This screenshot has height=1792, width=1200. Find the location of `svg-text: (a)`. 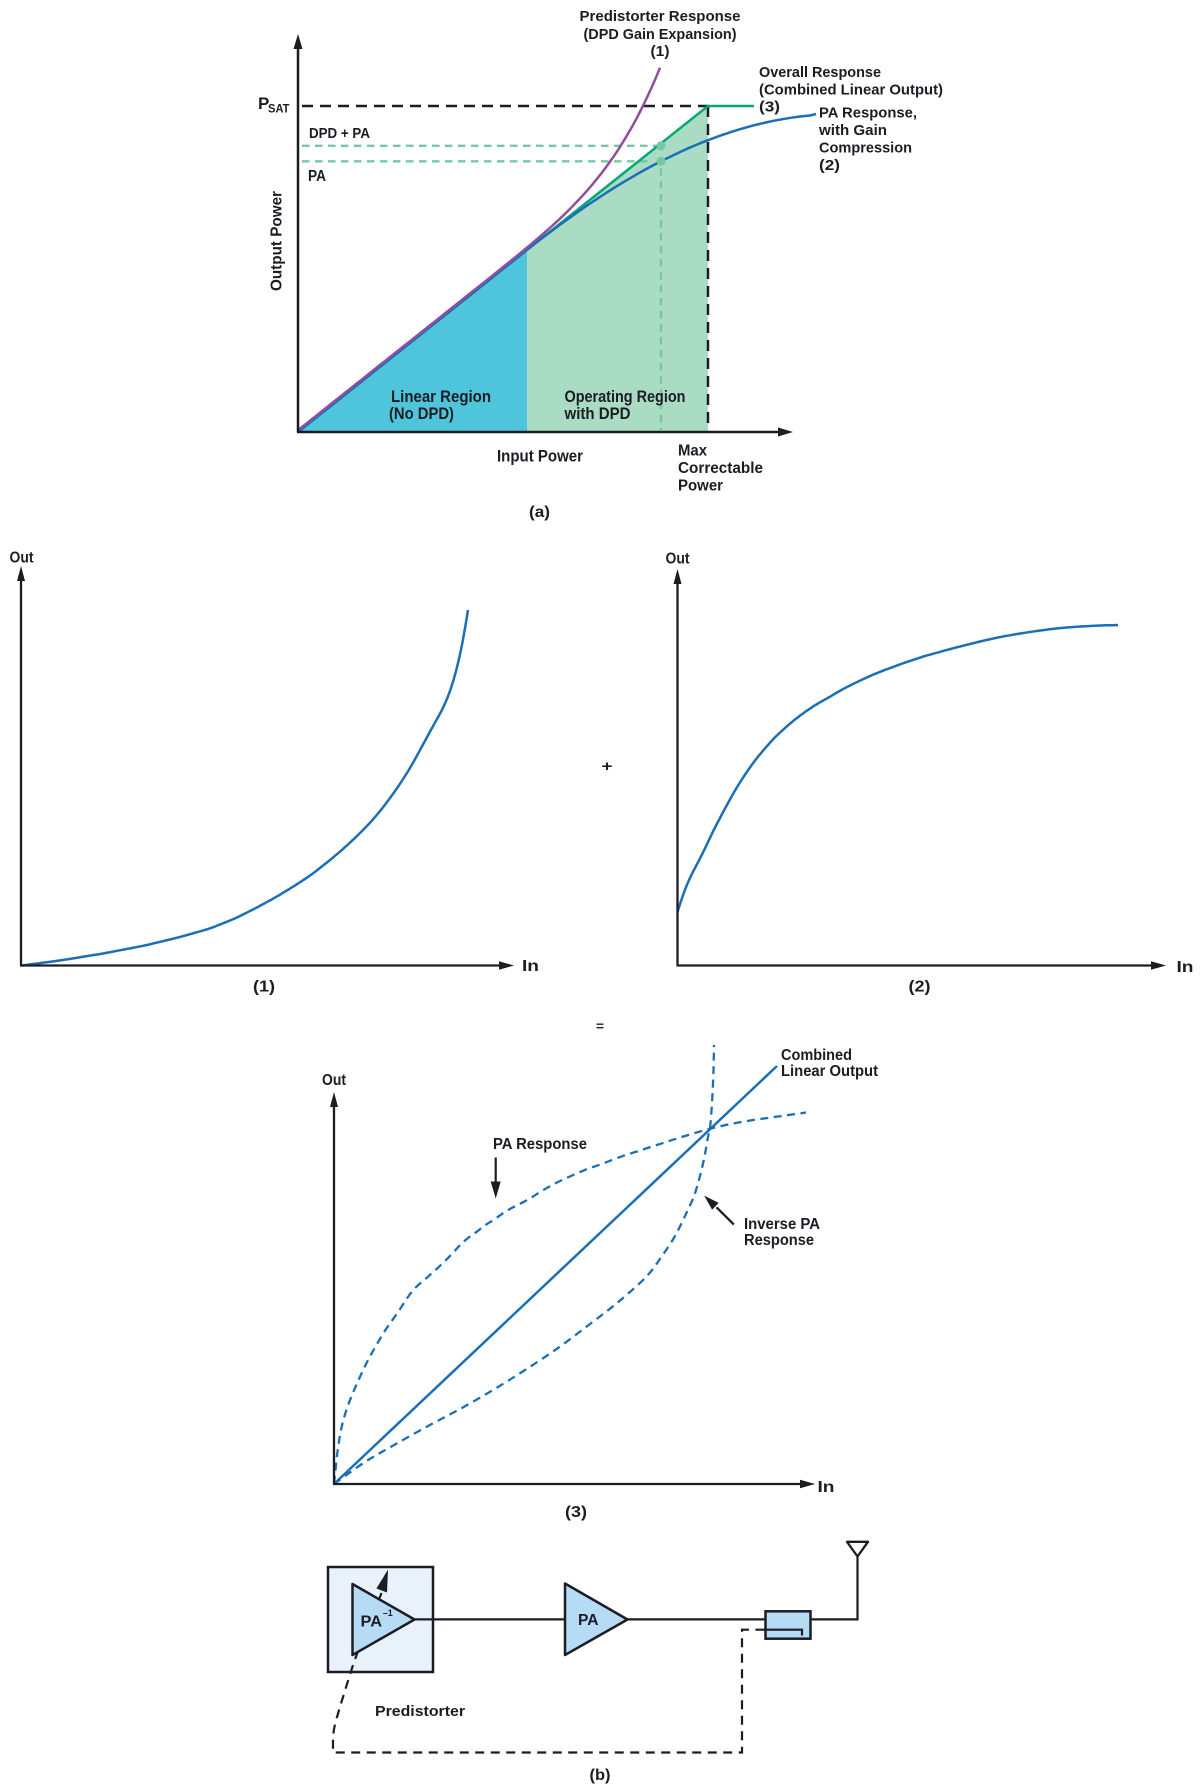

svg-text: (a) is located at coordinates (539, 512).